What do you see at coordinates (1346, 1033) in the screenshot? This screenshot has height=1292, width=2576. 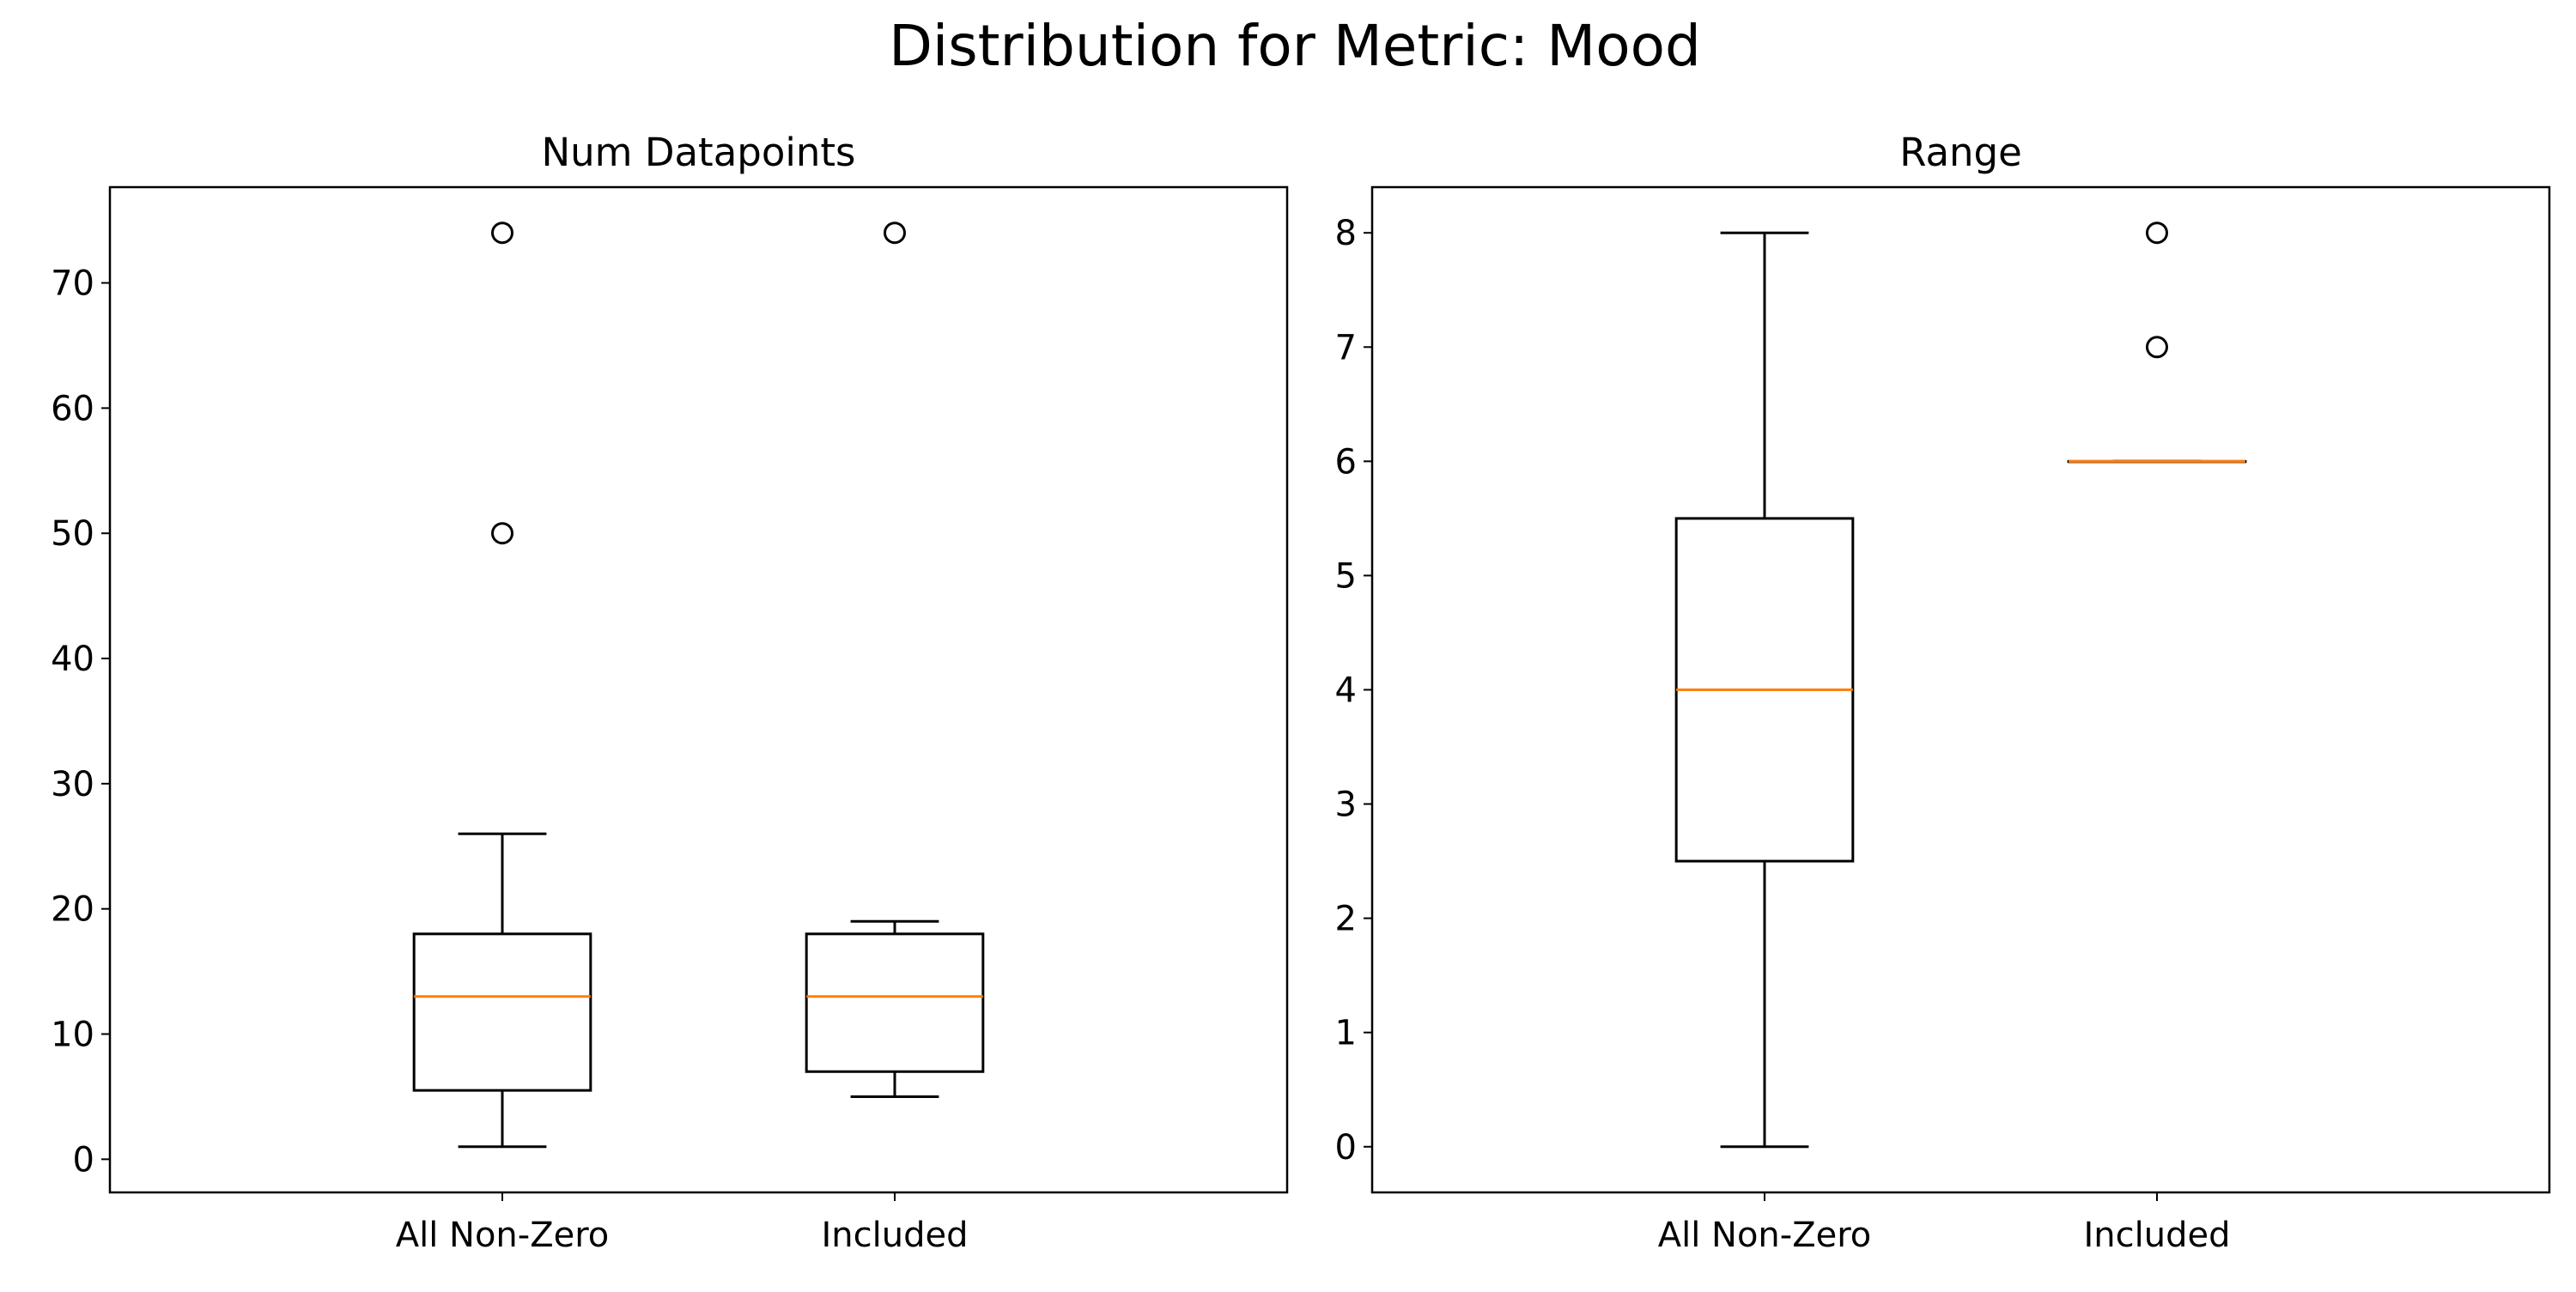 I see `y-tick-label: 1` at bounding box center [1346, 1033].